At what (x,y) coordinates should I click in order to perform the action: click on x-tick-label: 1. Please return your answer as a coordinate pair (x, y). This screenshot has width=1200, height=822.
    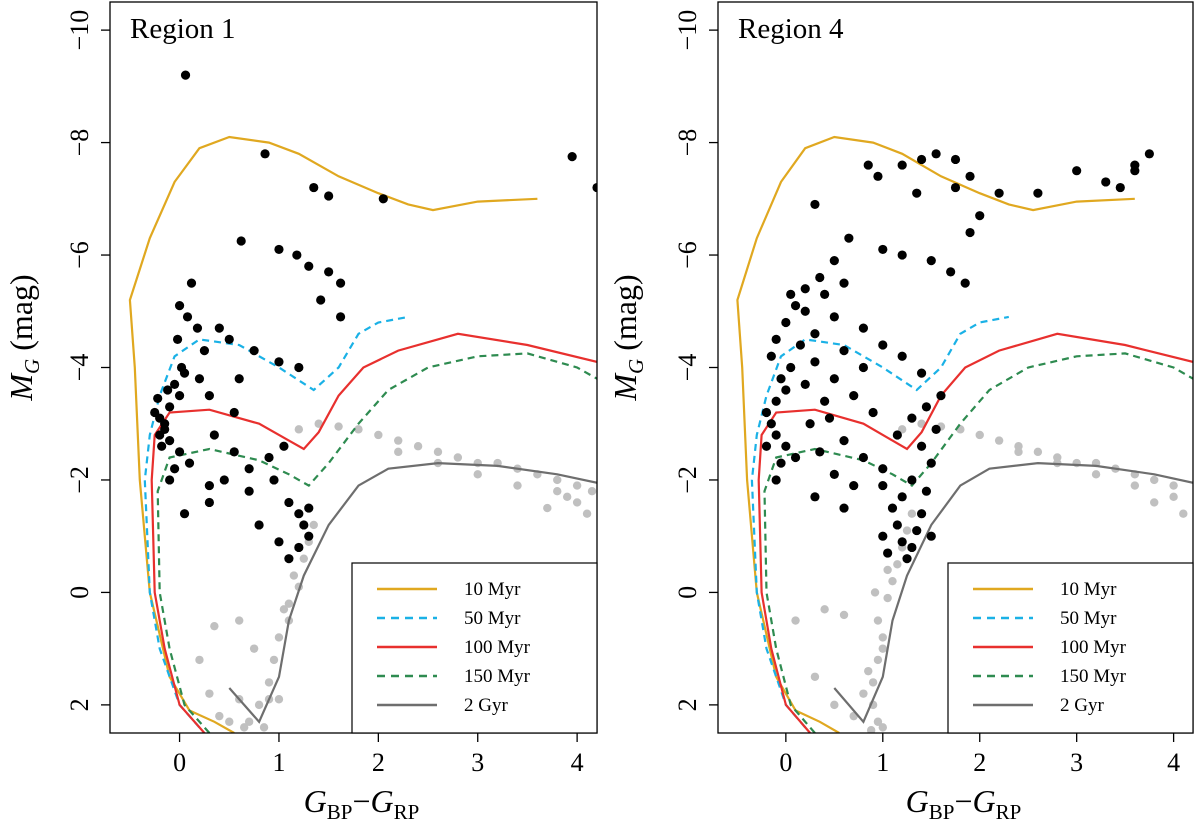
    Looking at the image, I should click on (882, 762).